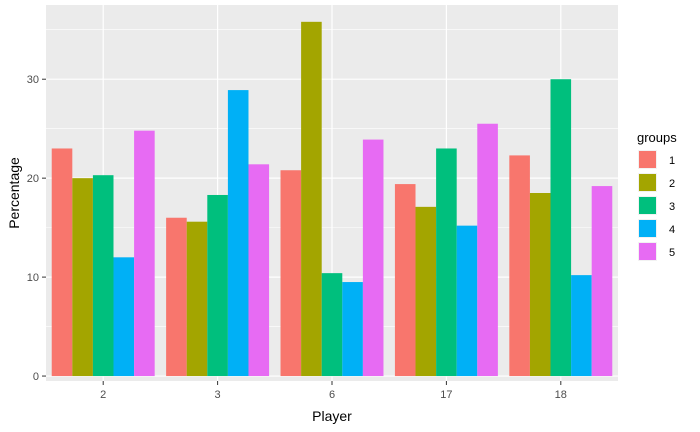  What do you see at coordinates (36, 377) in the screenshot?
I see `y-tick-label: 0` at bounding box center [36, 377].